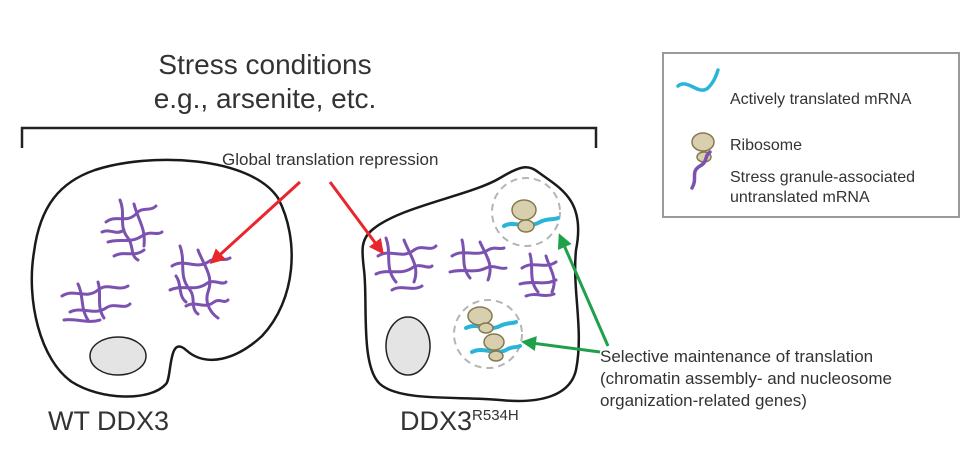 The height and width of the screenshot is (456, 978). I want to click on maintenance-arrow-top, so click(583, 290).